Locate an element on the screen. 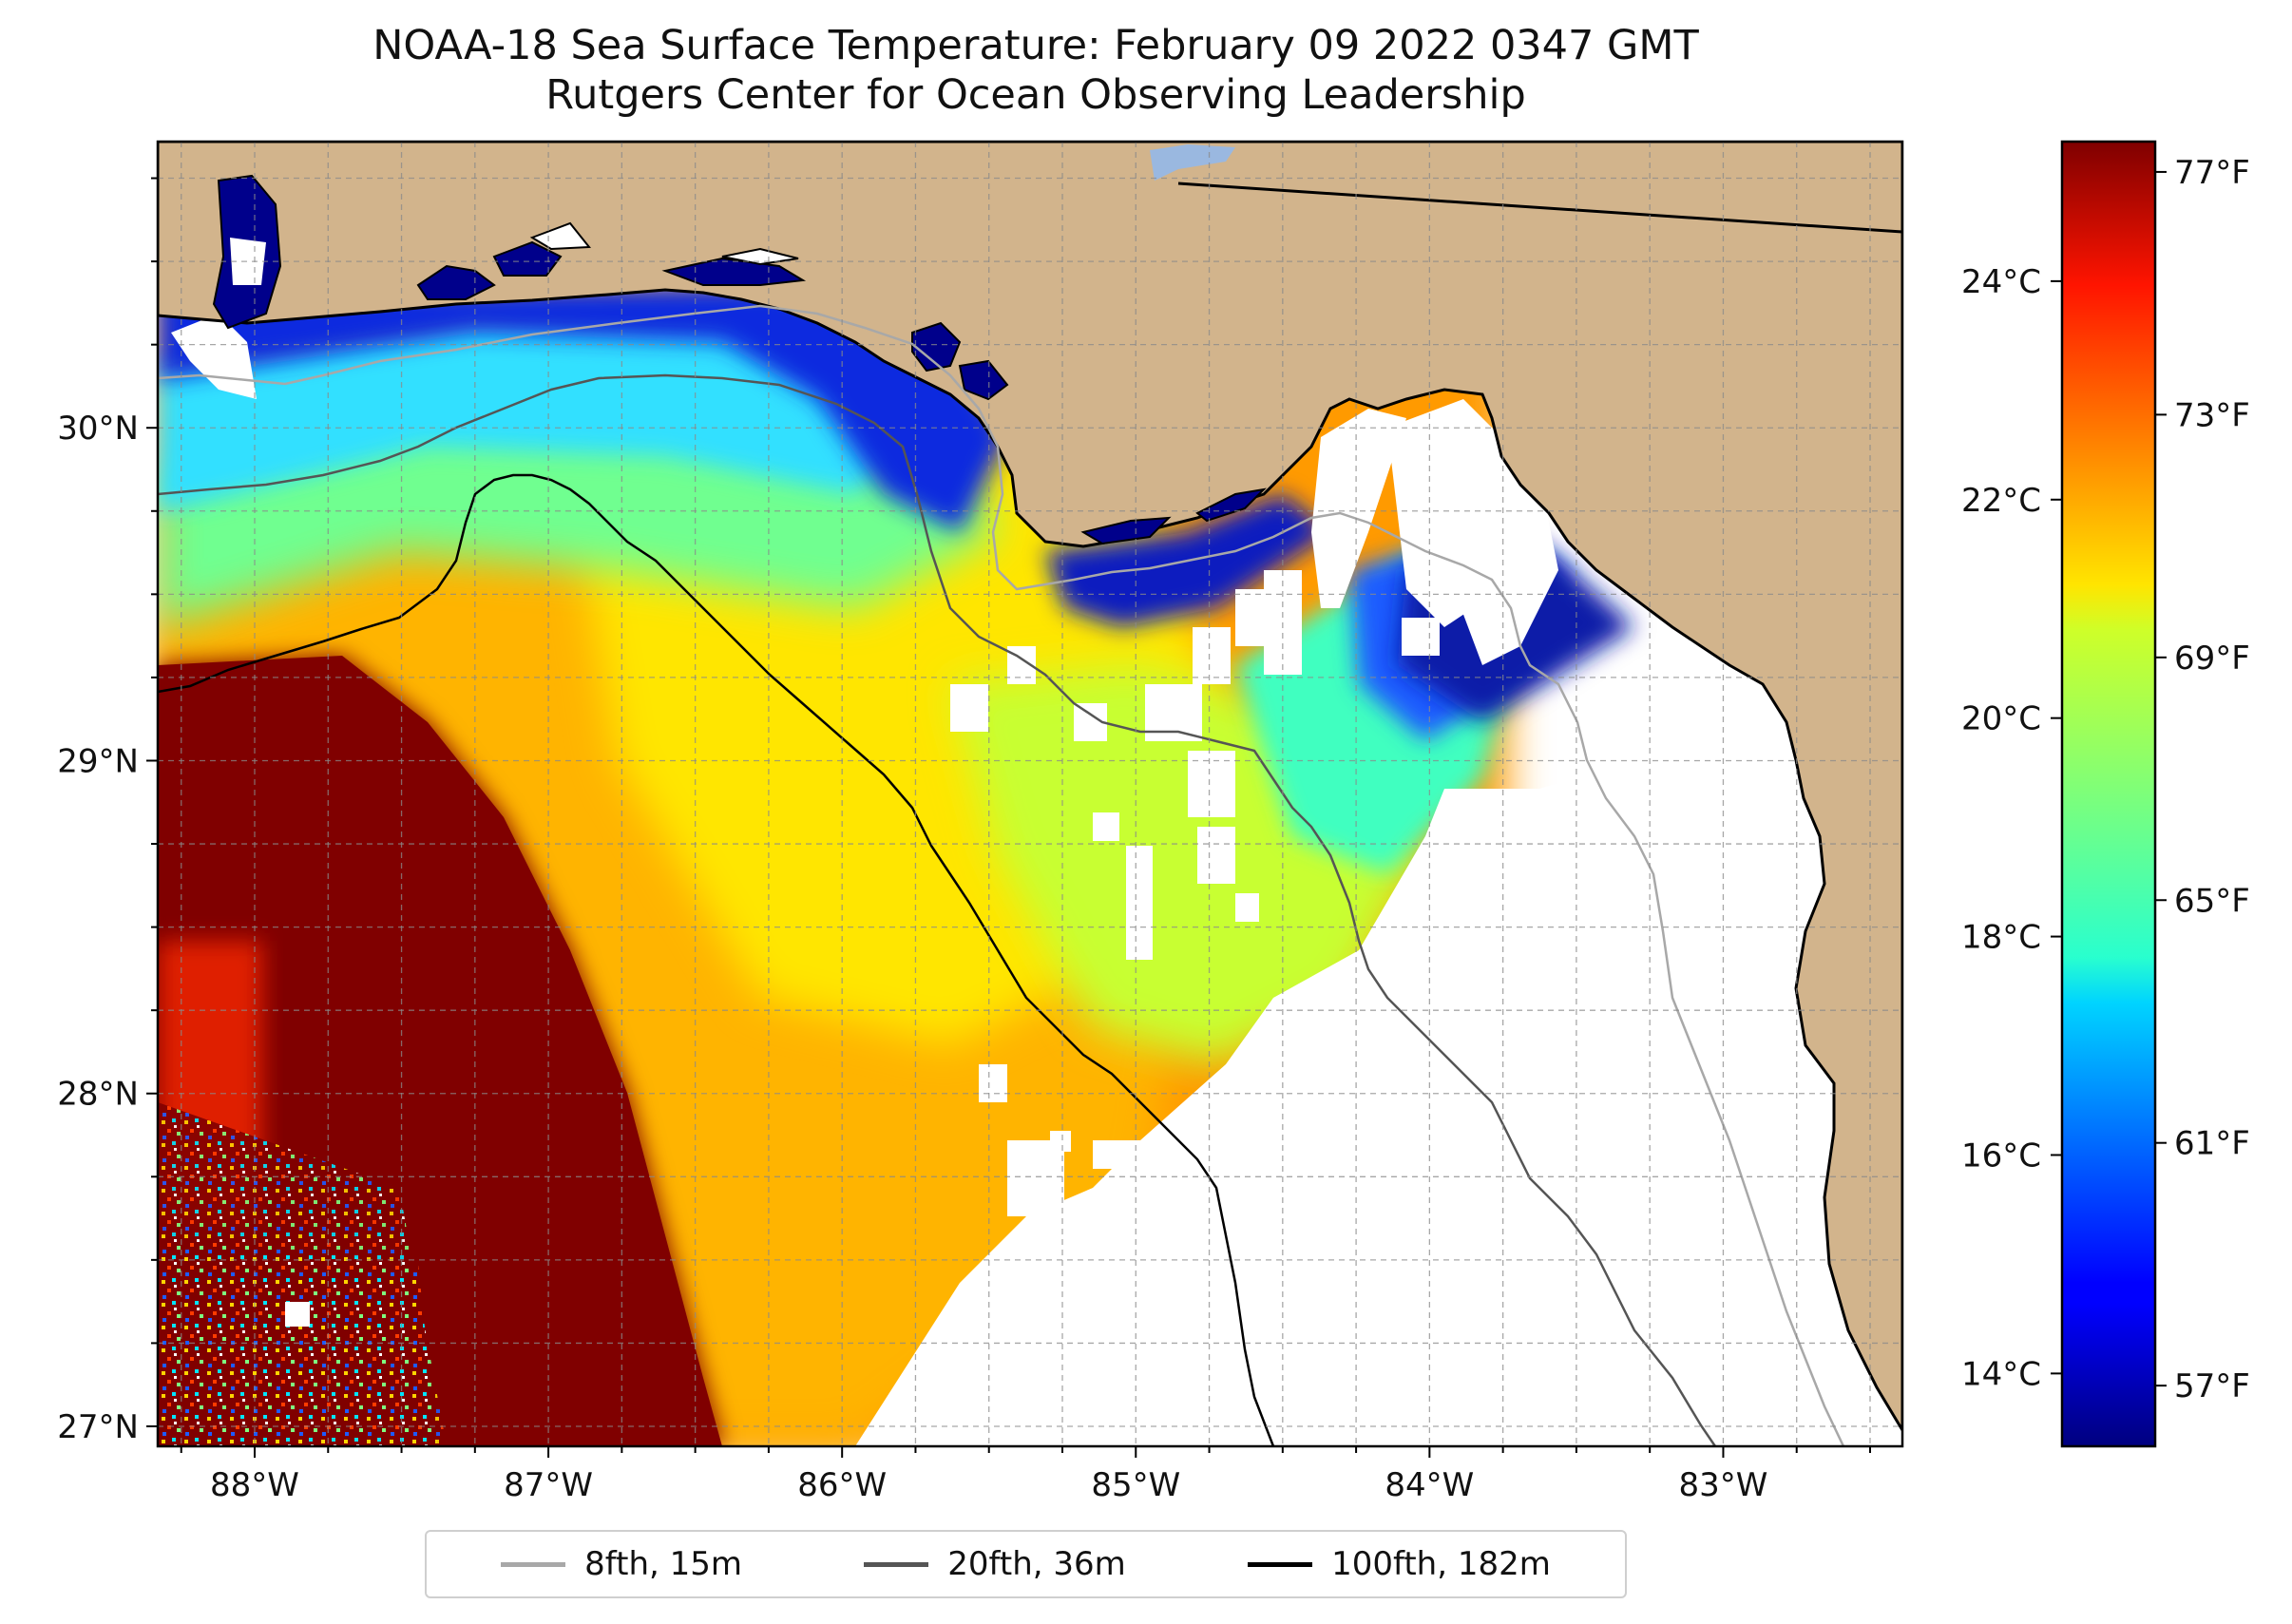 The image size is (2292, 1624). celsius-tick-label: 20°C is located at coordinates (2001, 719).